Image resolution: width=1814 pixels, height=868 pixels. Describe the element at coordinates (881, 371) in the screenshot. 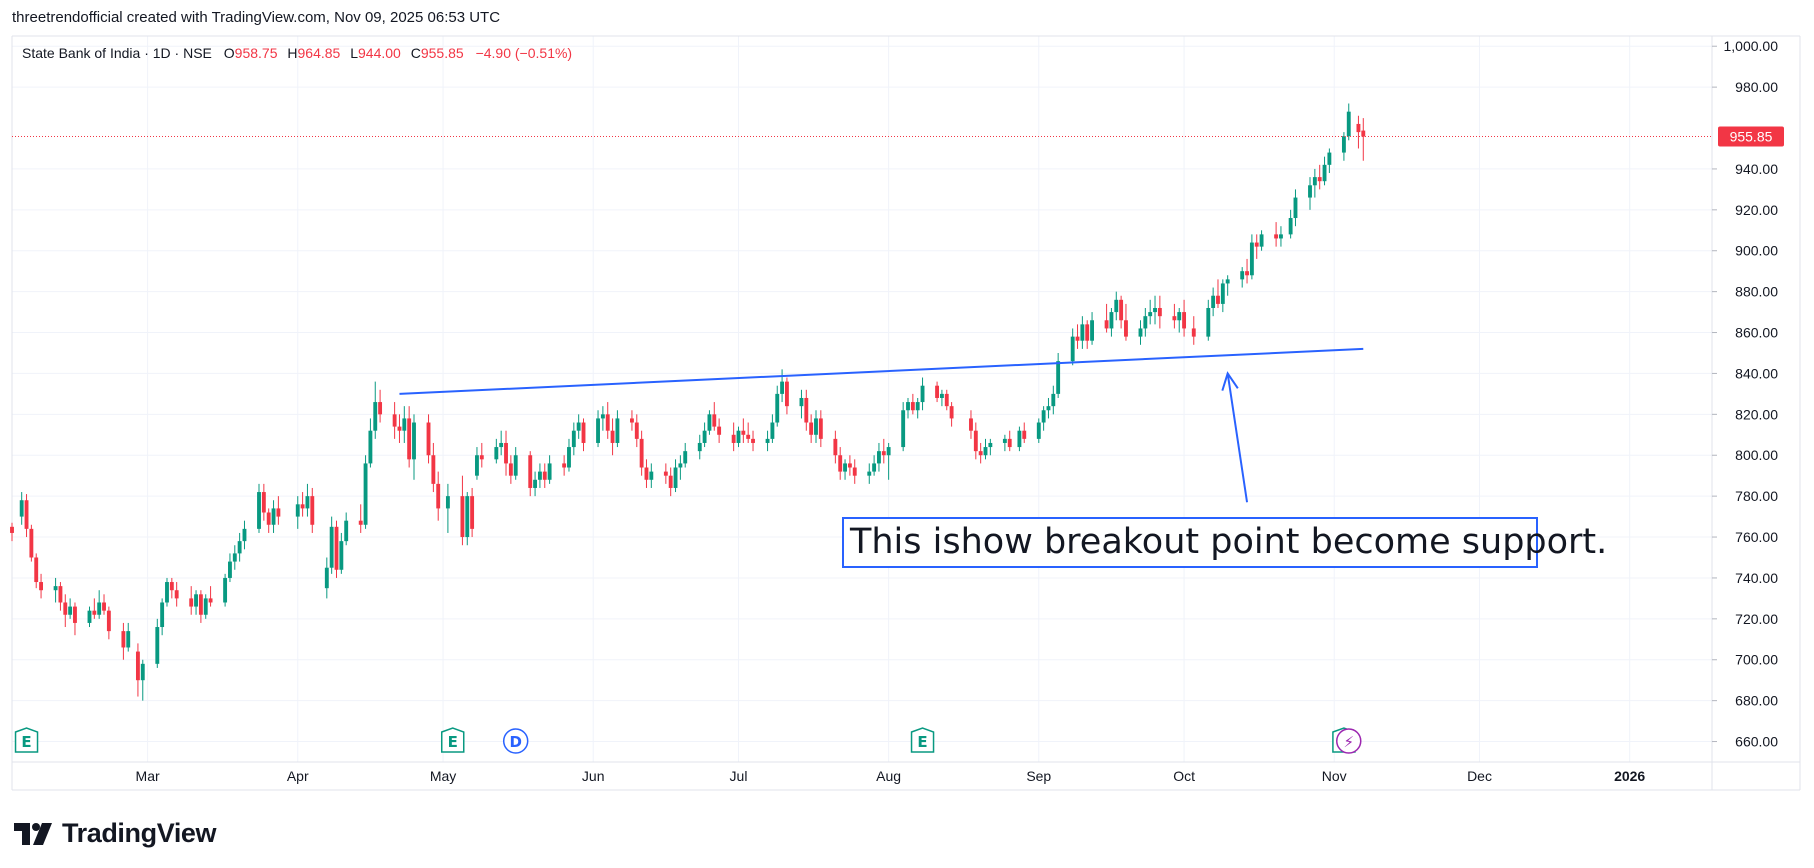

I see `breakout-trendline` at that location.